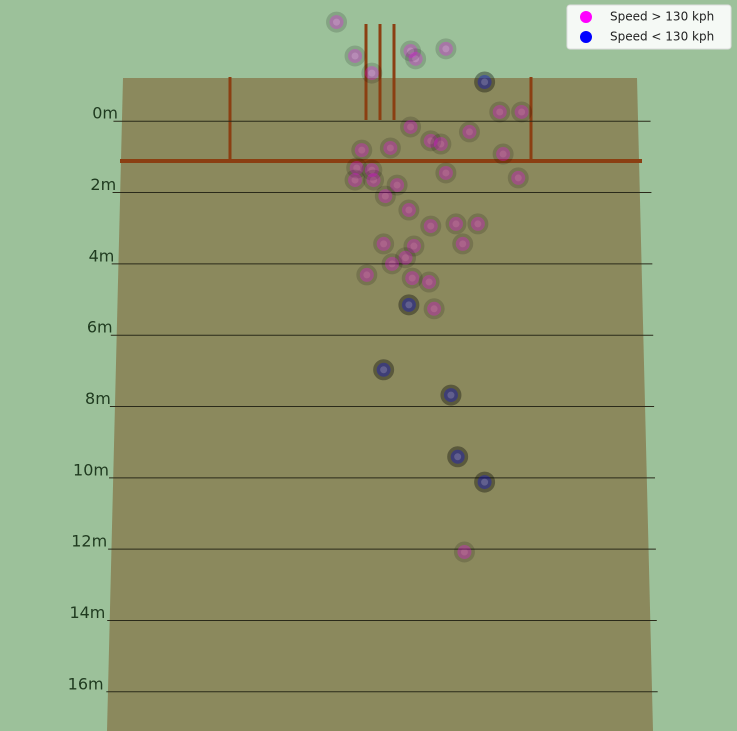 The image size is (737, 731). What do you see at coordinates (105, 113) in the screenshot?
I see `y-tick-label: 0m` at bounding box center [105, 113].